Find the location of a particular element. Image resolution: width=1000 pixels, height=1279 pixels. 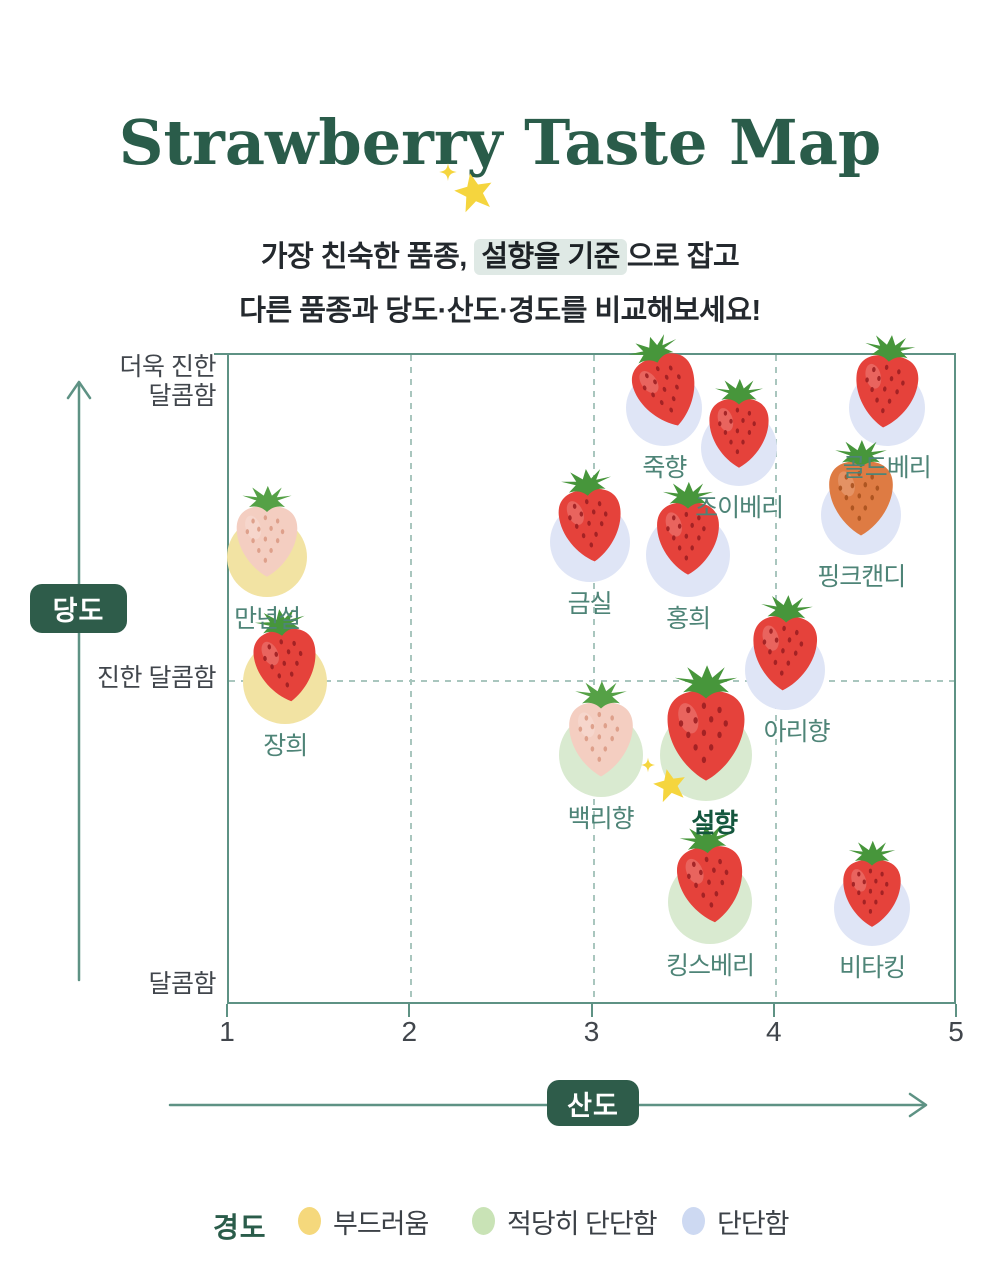

y-tick-label: 달콤함 is located at coordinates (127, 984).